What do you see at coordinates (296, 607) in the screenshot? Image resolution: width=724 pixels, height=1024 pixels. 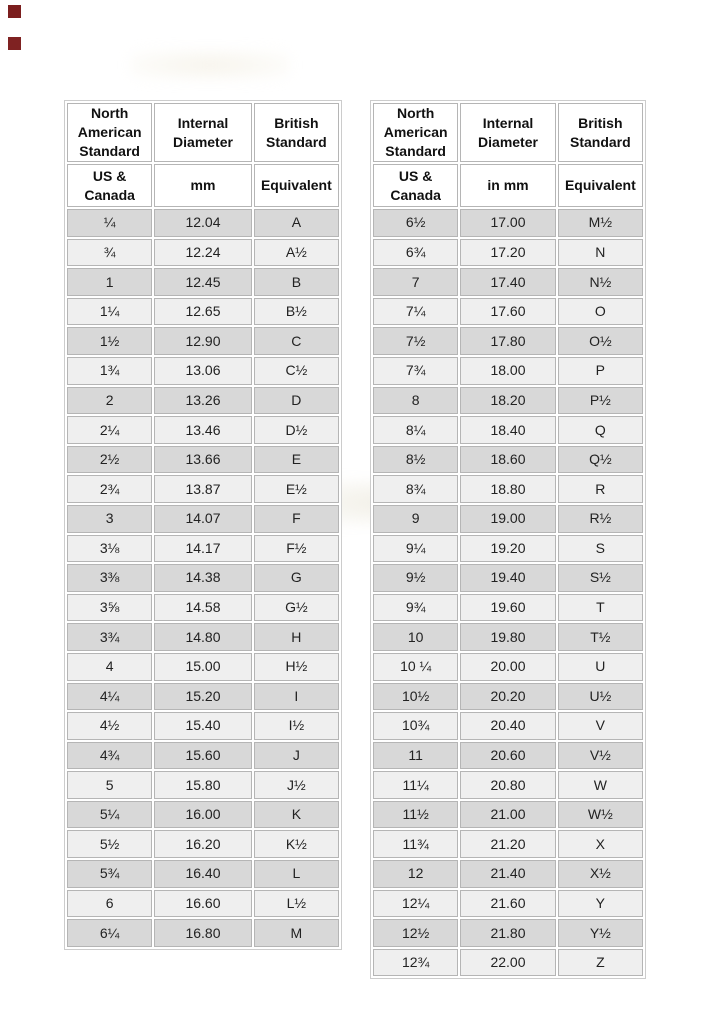 I see `cell-british-equivalent: G½` at bounding box center [296, 607].